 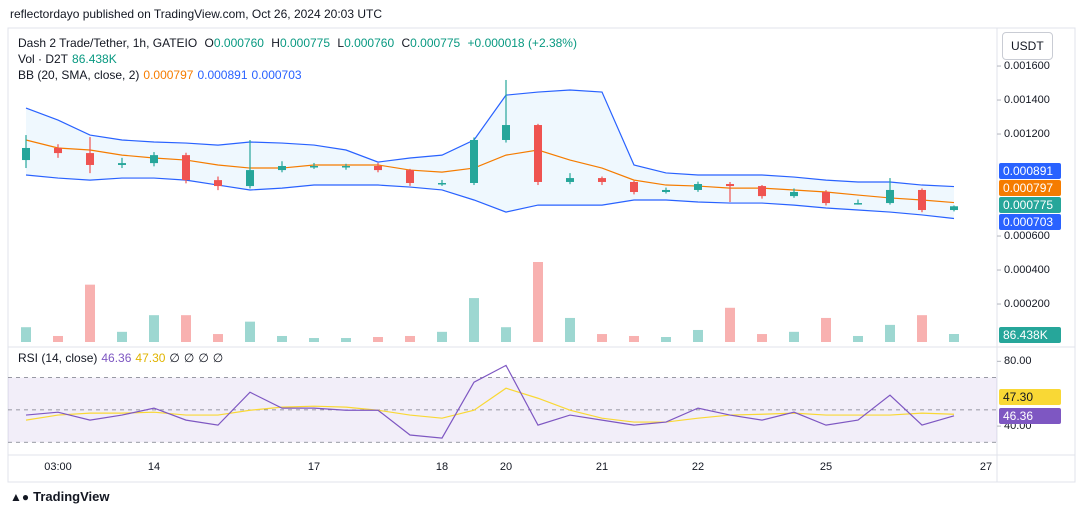 What do you see at coordinates (506, 467) in the screenshot?
I see `x-tick-label: 20` at bounding box center [506, 467].